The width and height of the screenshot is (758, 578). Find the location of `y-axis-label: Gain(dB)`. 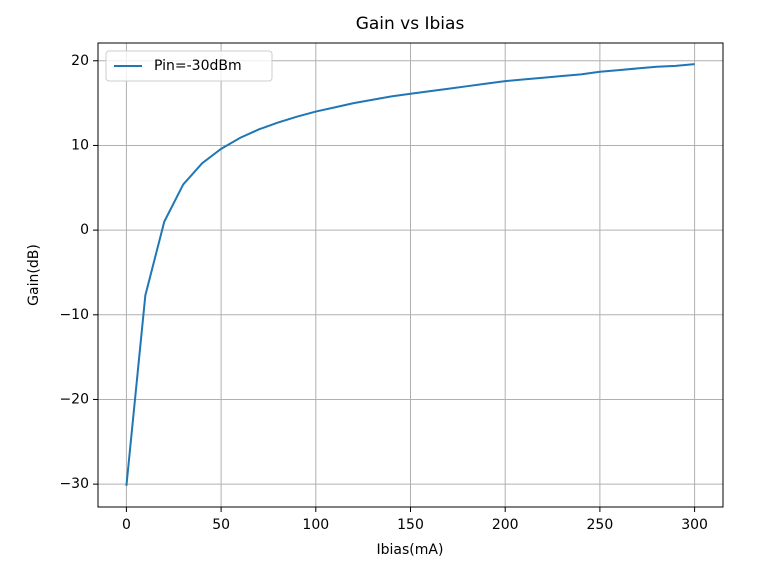

y-axis-label: Gain(dB) is located at coordinates (34, 275).